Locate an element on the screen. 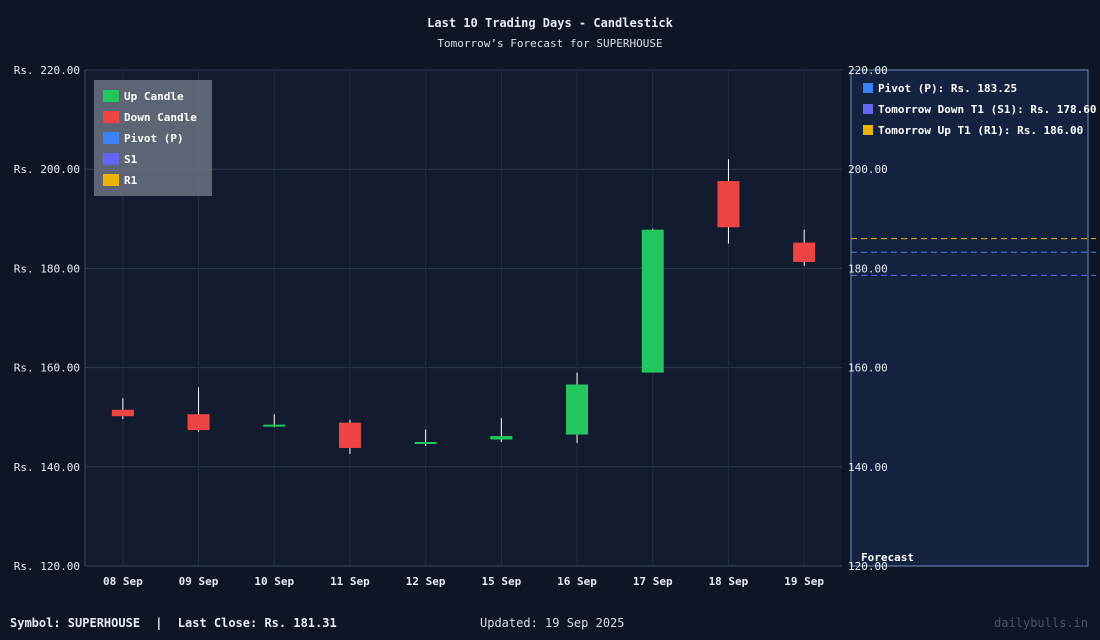 This screenshot has height=640, width=1100. x-tick-label: 12 Sep is located at coordinates (426, 581).